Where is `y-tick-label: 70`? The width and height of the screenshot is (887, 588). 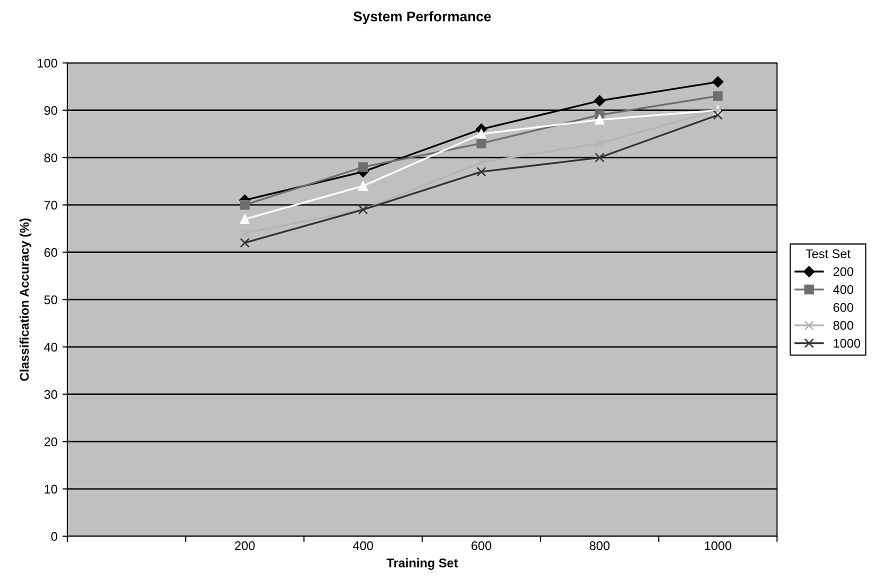
y-tick-label: 70 is located at coordinates (51, 205).